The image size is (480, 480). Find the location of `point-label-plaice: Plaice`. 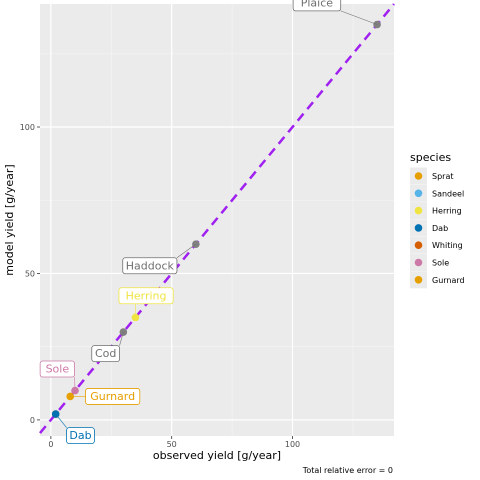

point-label-plaice: Plaice is located at coordinates (335, 12).